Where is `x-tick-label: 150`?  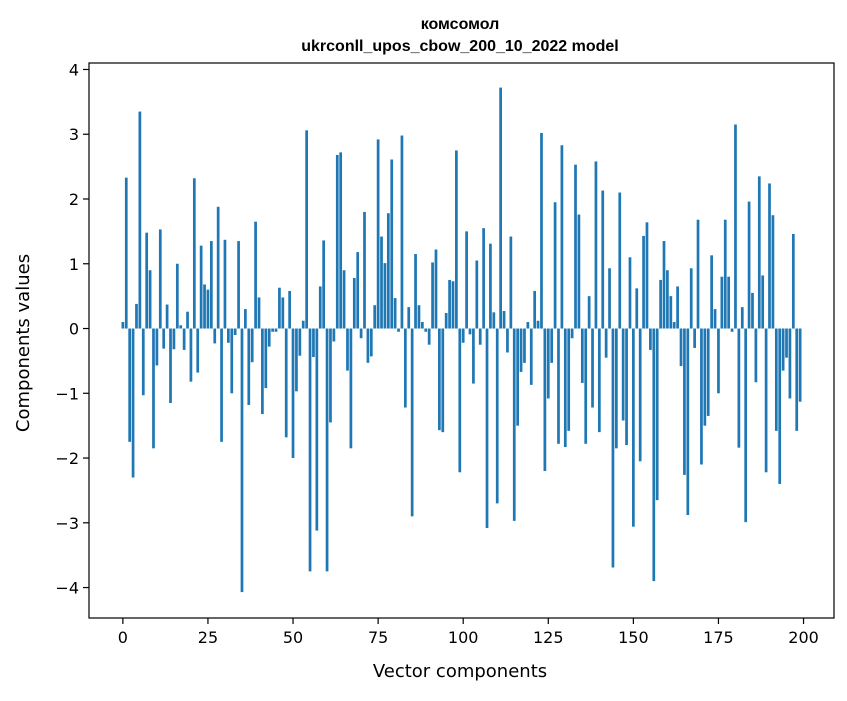 x-tick-label: 150 is located at coordinates (633, 637).